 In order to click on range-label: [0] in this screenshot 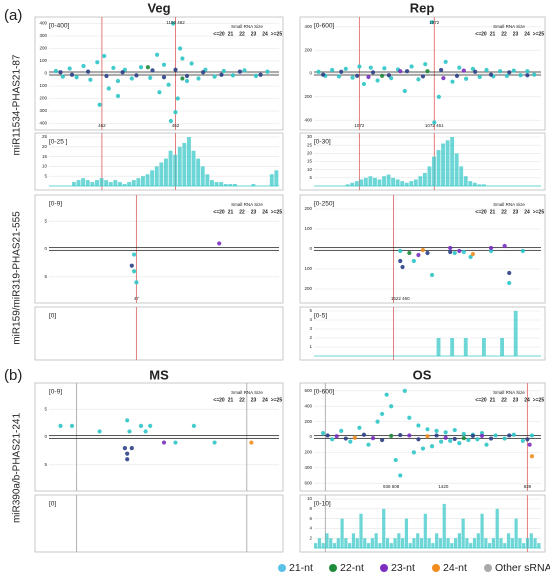, I will do `click(52, 316)`.